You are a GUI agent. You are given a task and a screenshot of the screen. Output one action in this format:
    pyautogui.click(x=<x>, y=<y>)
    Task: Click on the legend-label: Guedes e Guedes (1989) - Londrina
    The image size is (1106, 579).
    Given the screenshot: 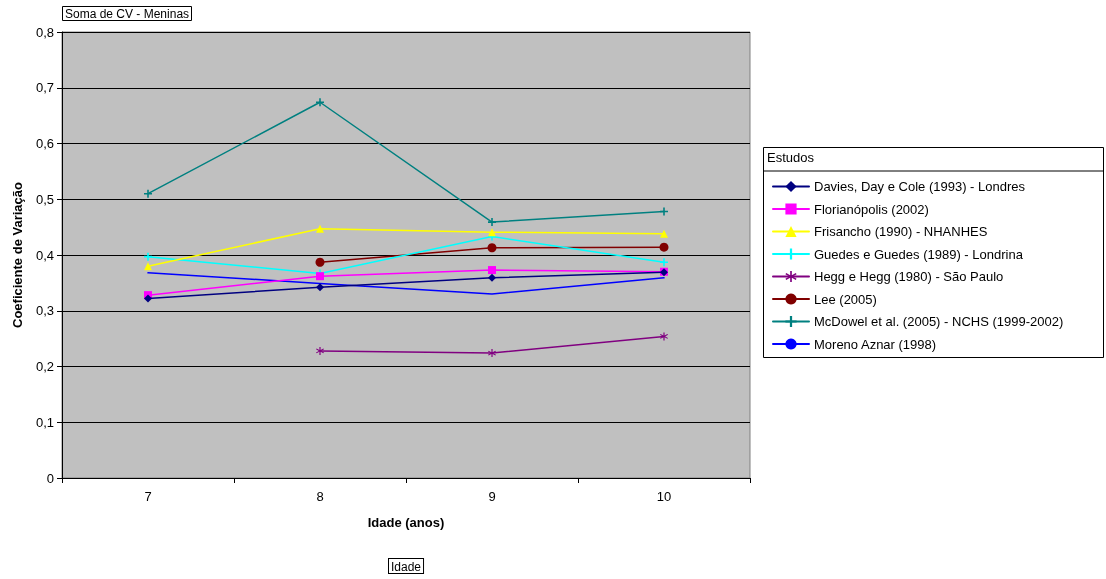 What is the action you would take?
    pyautogui.click(x=919, y=254)
    